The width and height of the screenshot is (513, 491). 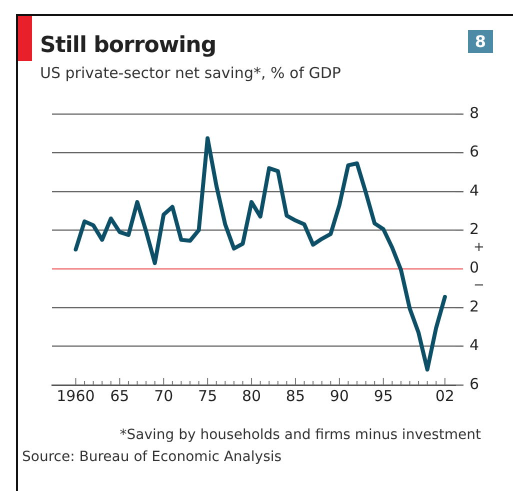 What do you see at coordinates (474, 113) in the screenshot?
I see `y-tick-label: 8` at bounding box center [474, 113].